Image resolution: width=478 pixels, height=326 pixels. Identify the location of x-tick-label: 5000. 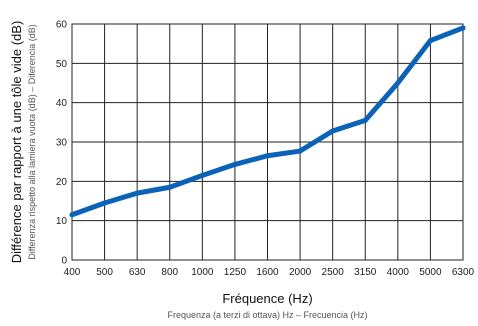
(430, 272).